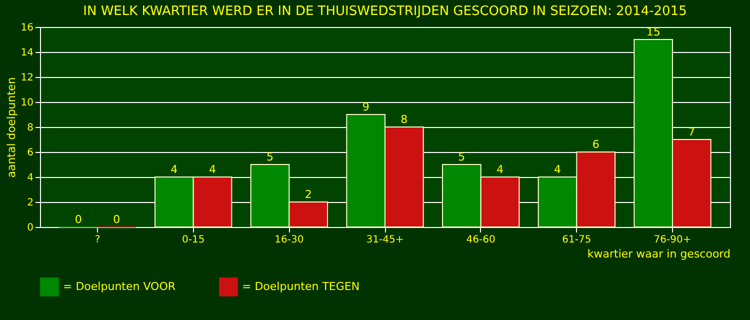 Image resolution: width=750 pixels, height=320 pixels. I want to click on x-tick-label: 0-15, so click(193, 240).